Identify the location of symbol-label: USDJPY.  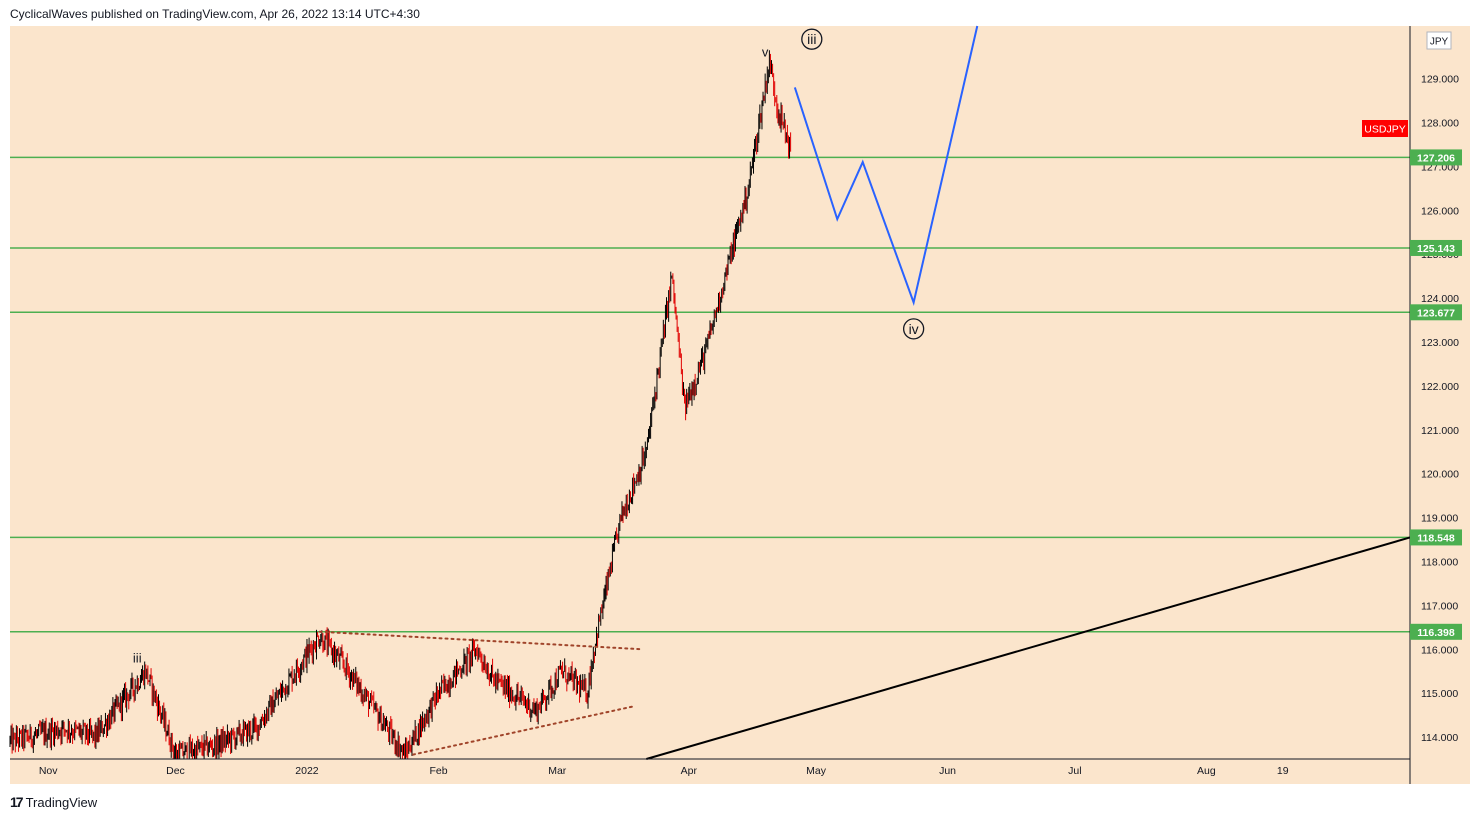
(1384, 130).